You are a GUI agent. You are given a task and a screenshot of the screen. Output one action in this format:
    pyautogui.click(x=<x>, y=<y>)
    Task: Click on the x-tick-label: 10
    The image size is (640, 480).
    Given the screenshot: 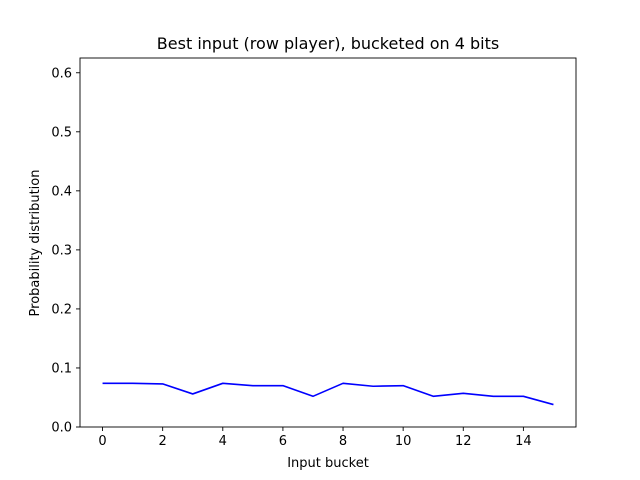 What is the action you would take?
    pyautogui.click(x=403, y=441)
    